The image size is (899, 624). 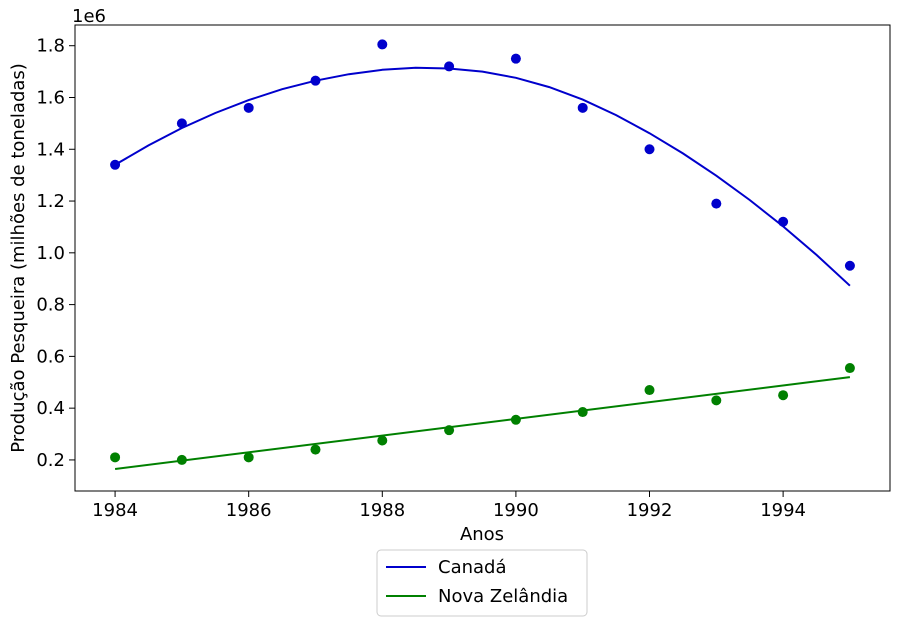 I want to click on x-tick-label: 1986, so click(x=249, y=510).